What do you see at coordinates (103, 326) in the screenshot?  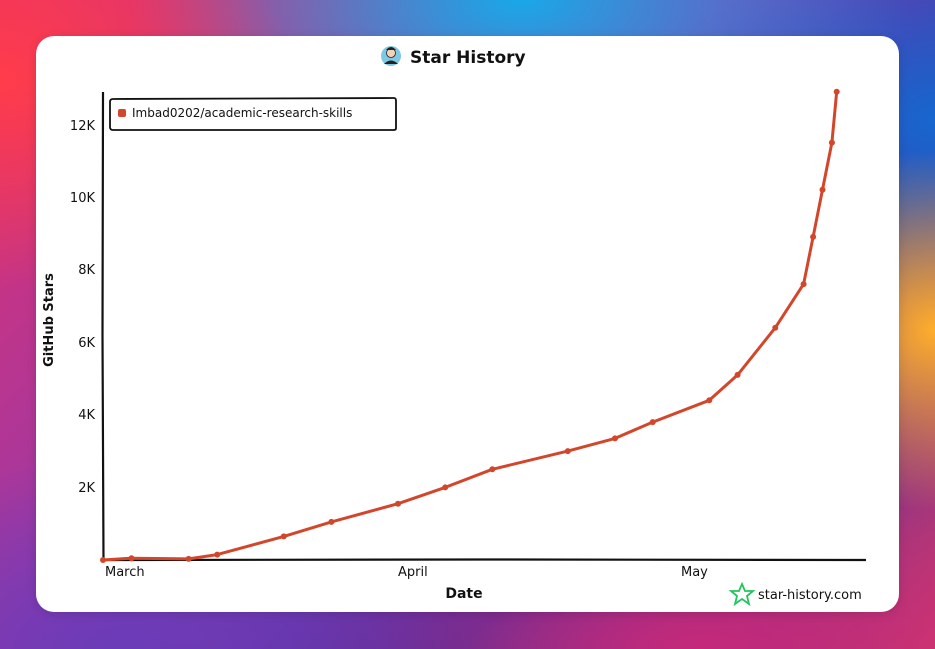 I see `y-axis-line` at bounding box center [103, 326].